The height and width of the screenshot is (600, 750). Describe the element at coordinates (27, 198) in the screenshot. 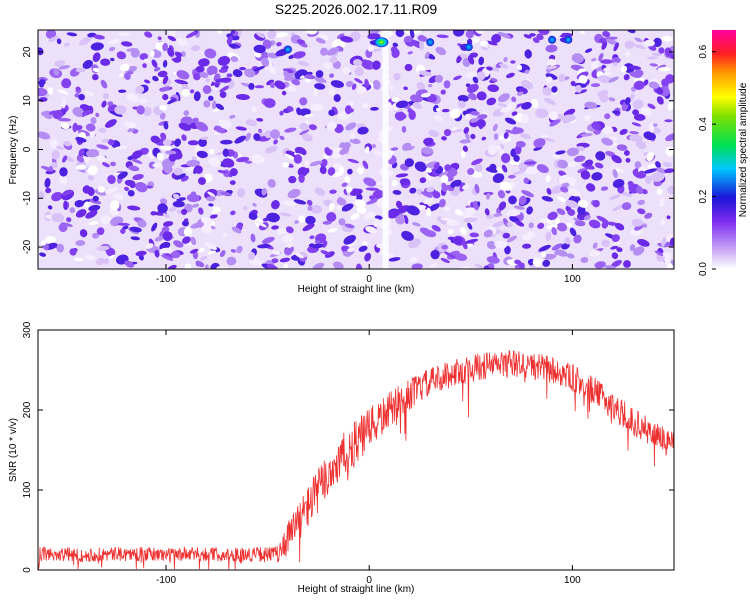

I see `y-tick-label: -10` at that location.